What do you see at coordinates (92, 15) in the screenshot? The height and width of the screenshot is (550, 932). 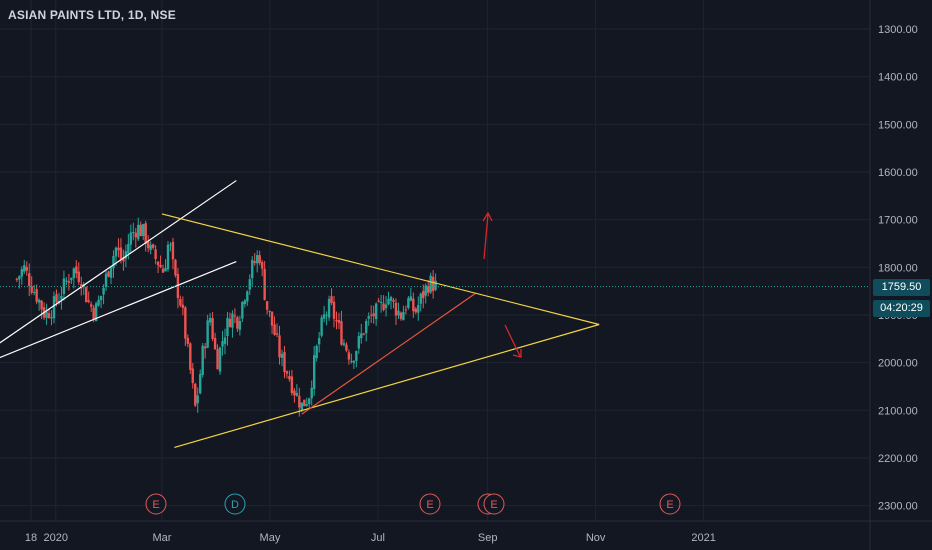 I see `symbol-title: ASIAN PAINTS LTD, 1D, NSE` at bounding box center [92, 15].